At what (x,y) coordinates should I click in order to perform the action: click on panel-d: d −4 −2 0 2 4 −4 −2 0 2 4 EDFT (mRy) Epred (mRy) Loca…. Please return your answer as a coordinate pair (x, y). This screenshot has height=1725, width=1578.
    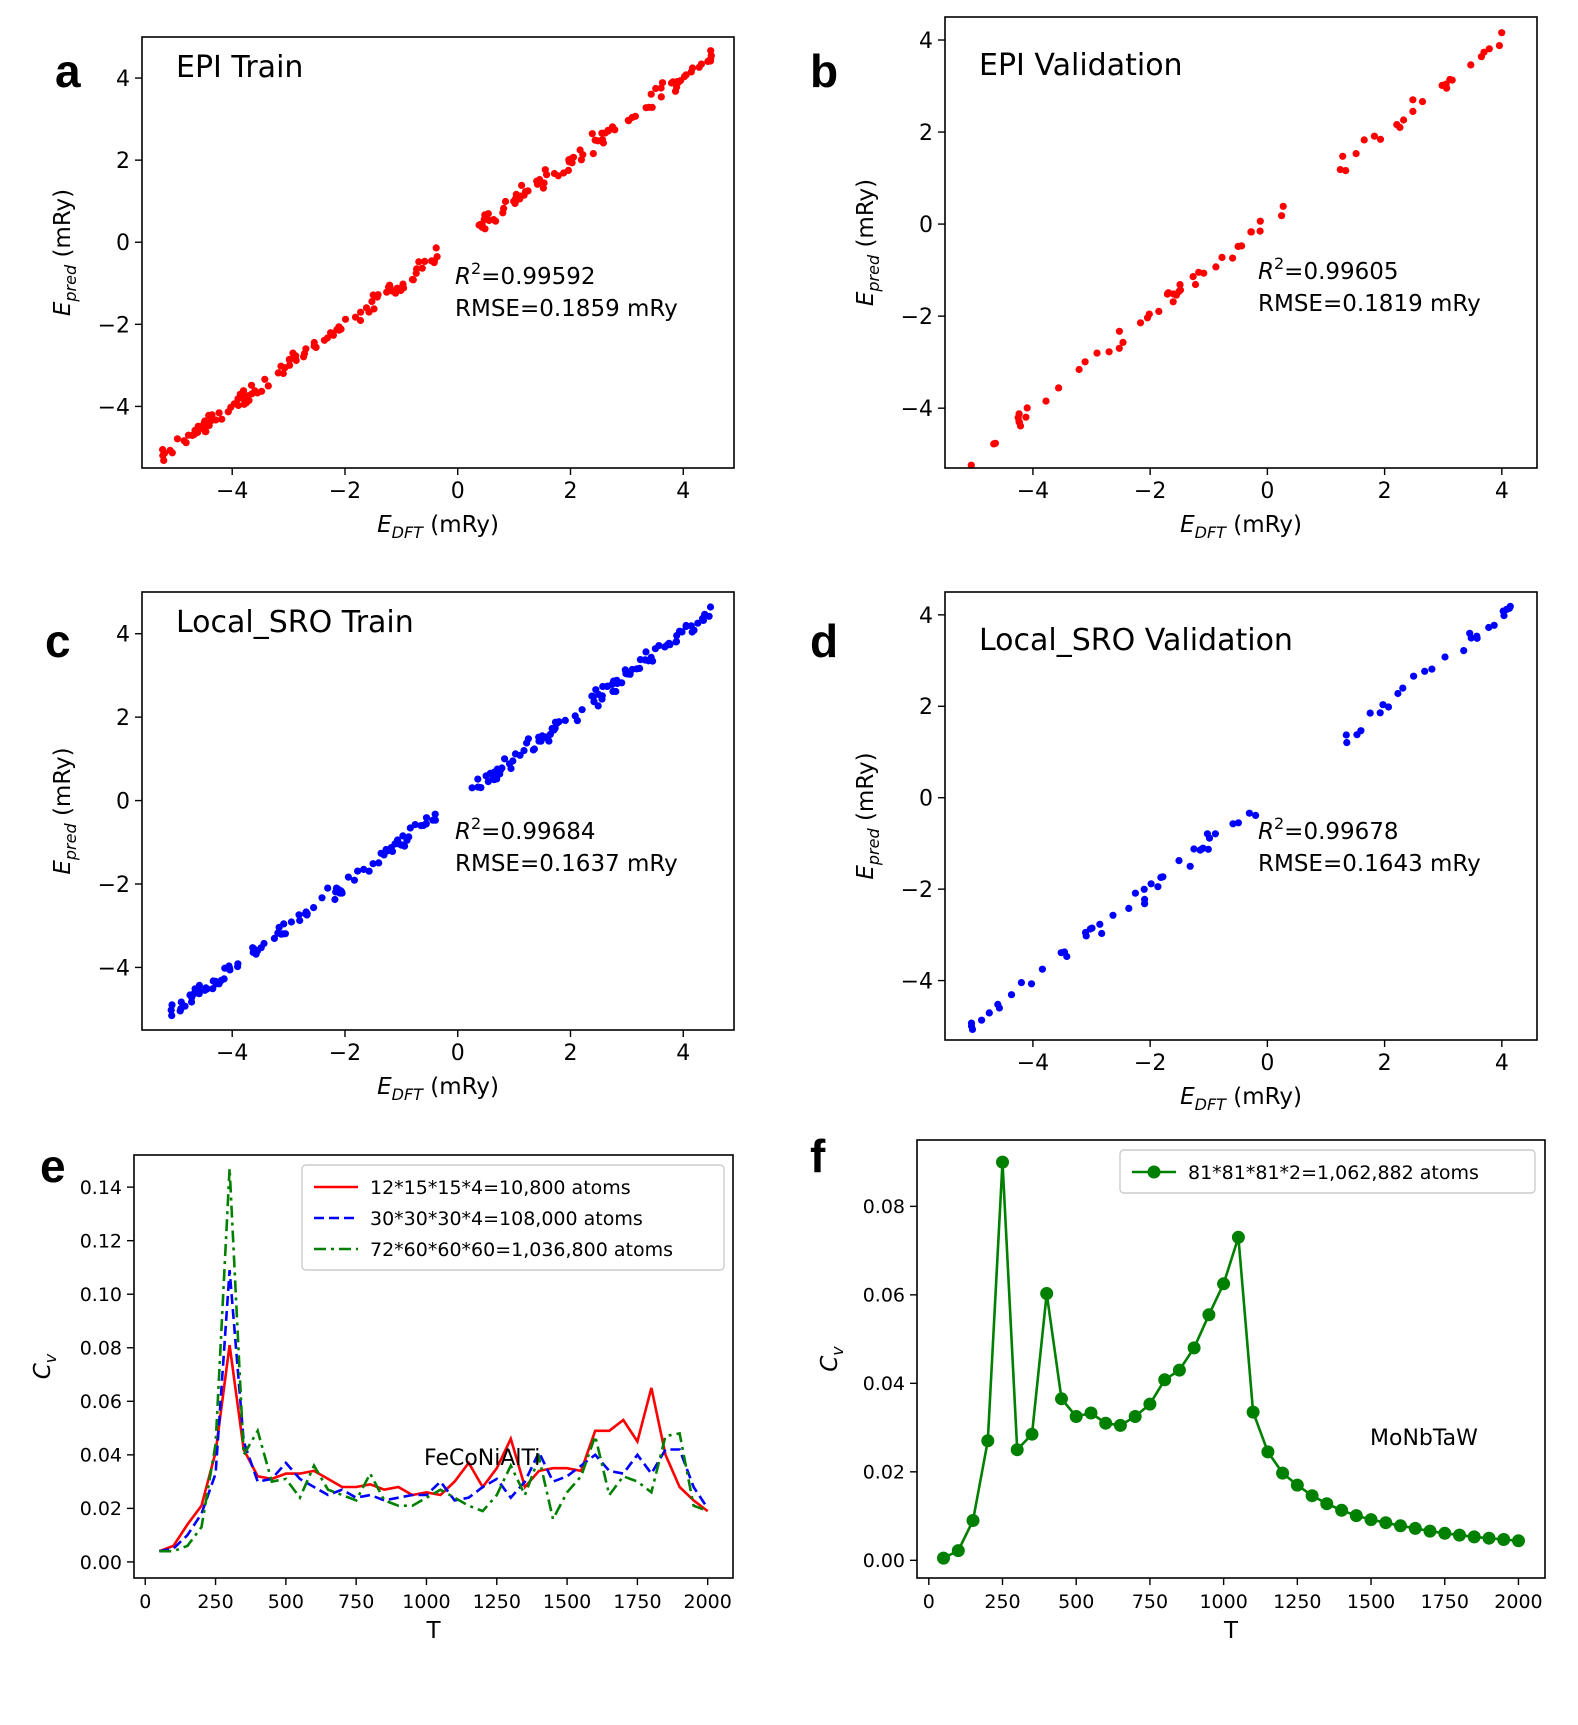
    Looking at the image, I should click on (1174, 852).